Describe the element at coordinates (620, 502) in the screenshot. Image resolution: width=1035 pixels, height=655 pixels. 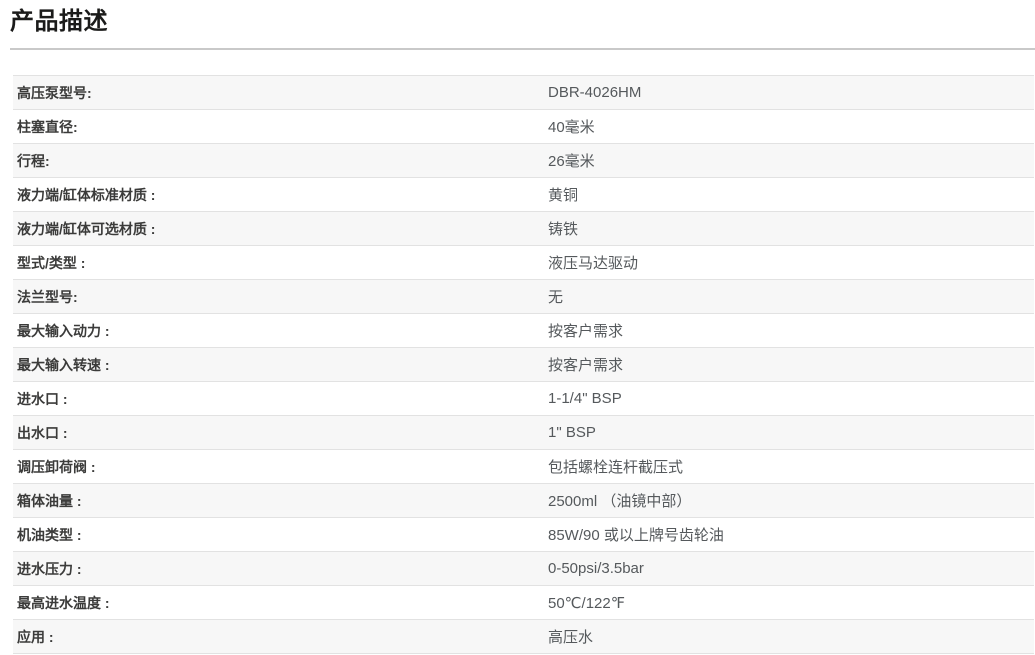
I see `spec-value: 2500ml （油镜中部）` at that location.